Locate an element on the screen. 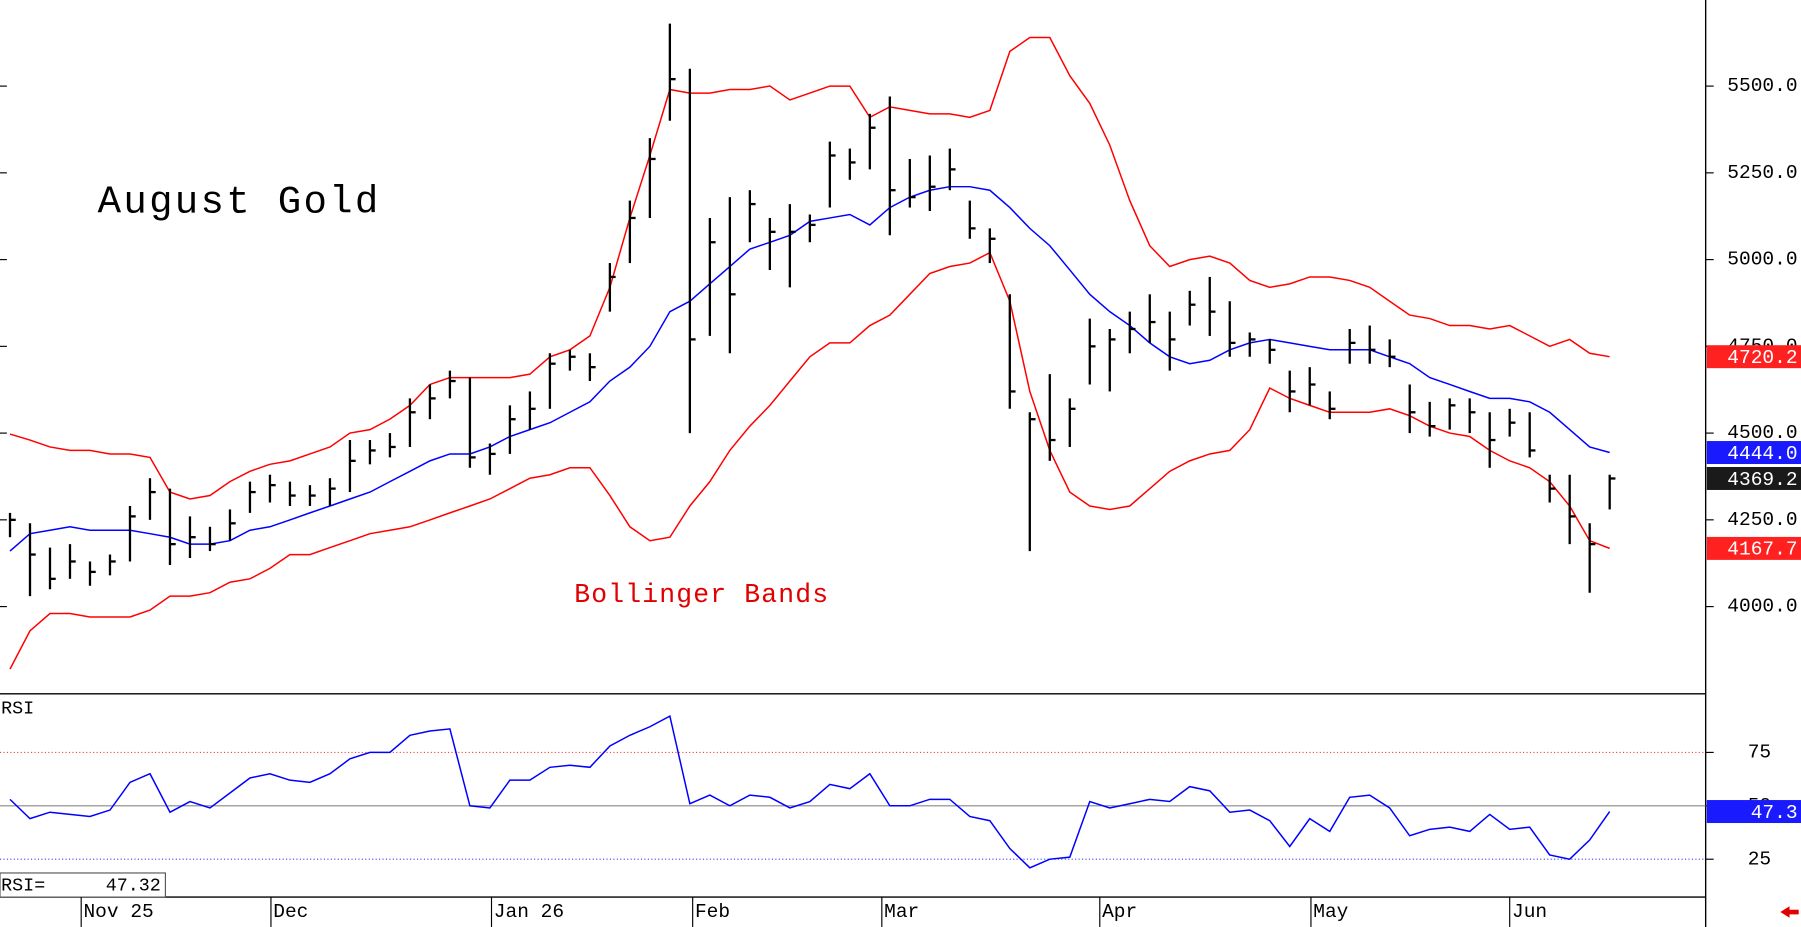 The image size is (1801, 927). value-marker-label: 47.3 is located at coordinates (1774, 813).